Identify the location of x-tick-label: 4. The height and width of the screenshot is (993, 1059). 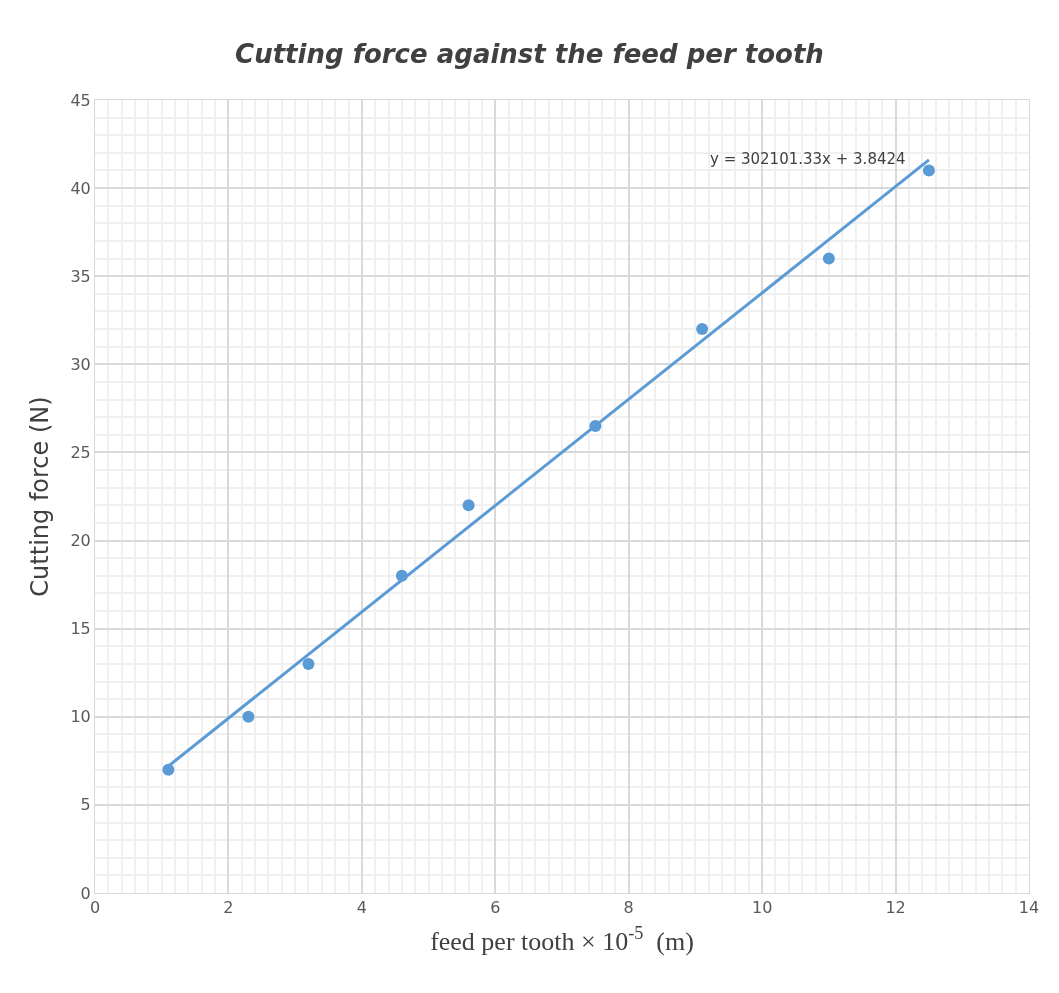
(361, 908).